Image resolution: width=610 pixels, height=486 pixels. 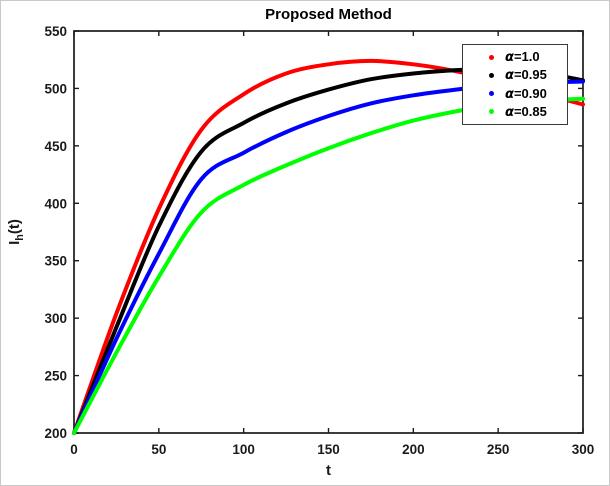 I want to click on y-tick-label: 350, so click(x=55, y=261).